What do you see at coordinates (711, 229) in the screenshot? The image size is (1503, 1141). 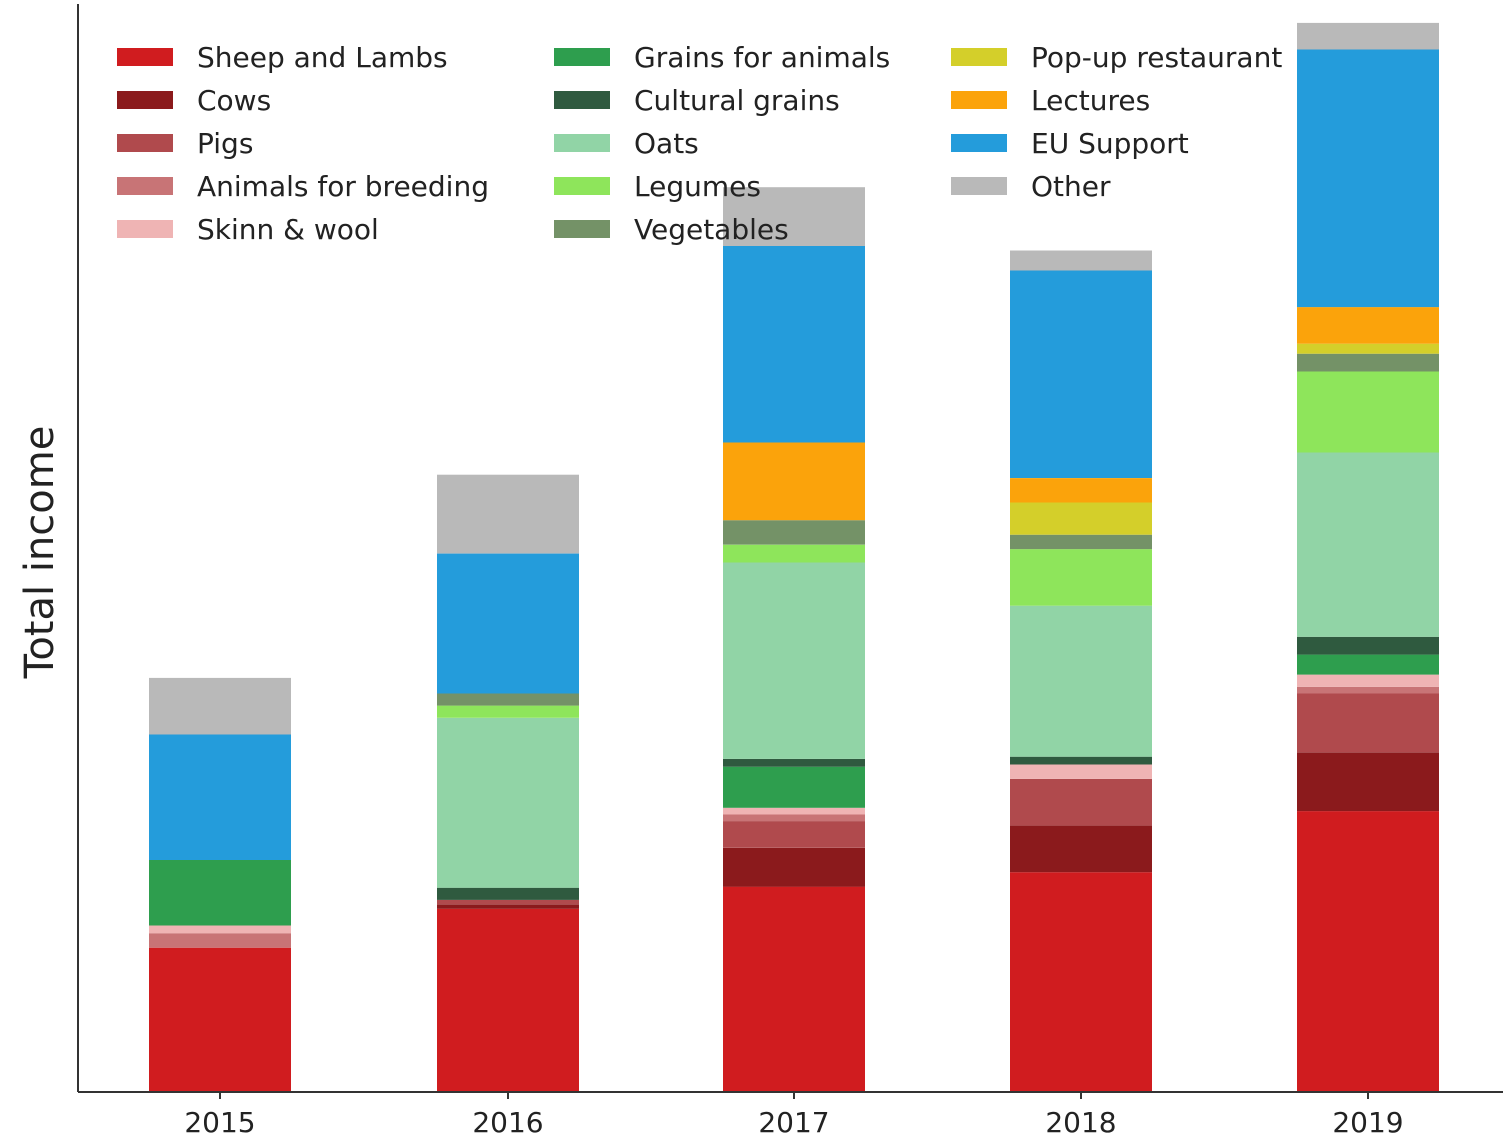 I see `legend-label: Vegetables` at bounding box center [711, 229].